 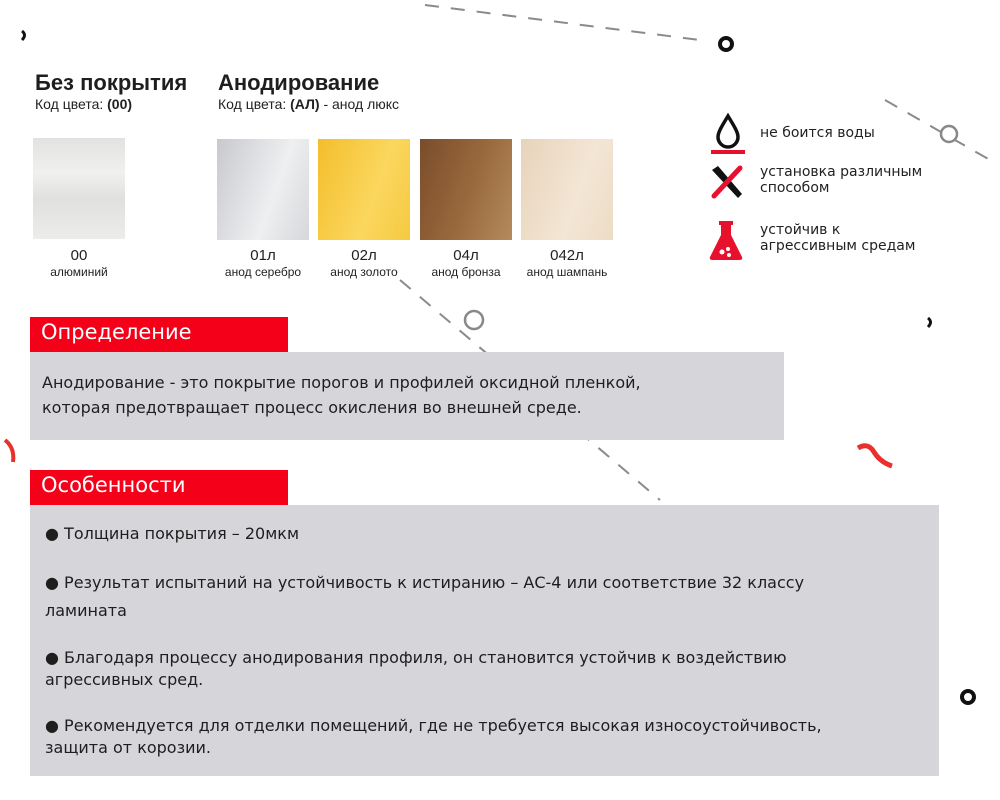 What do you see at coordinates (124, 679) in the screenshot?
I see `spec-line: агрессивных сред.` at bounding box center [124, 679].